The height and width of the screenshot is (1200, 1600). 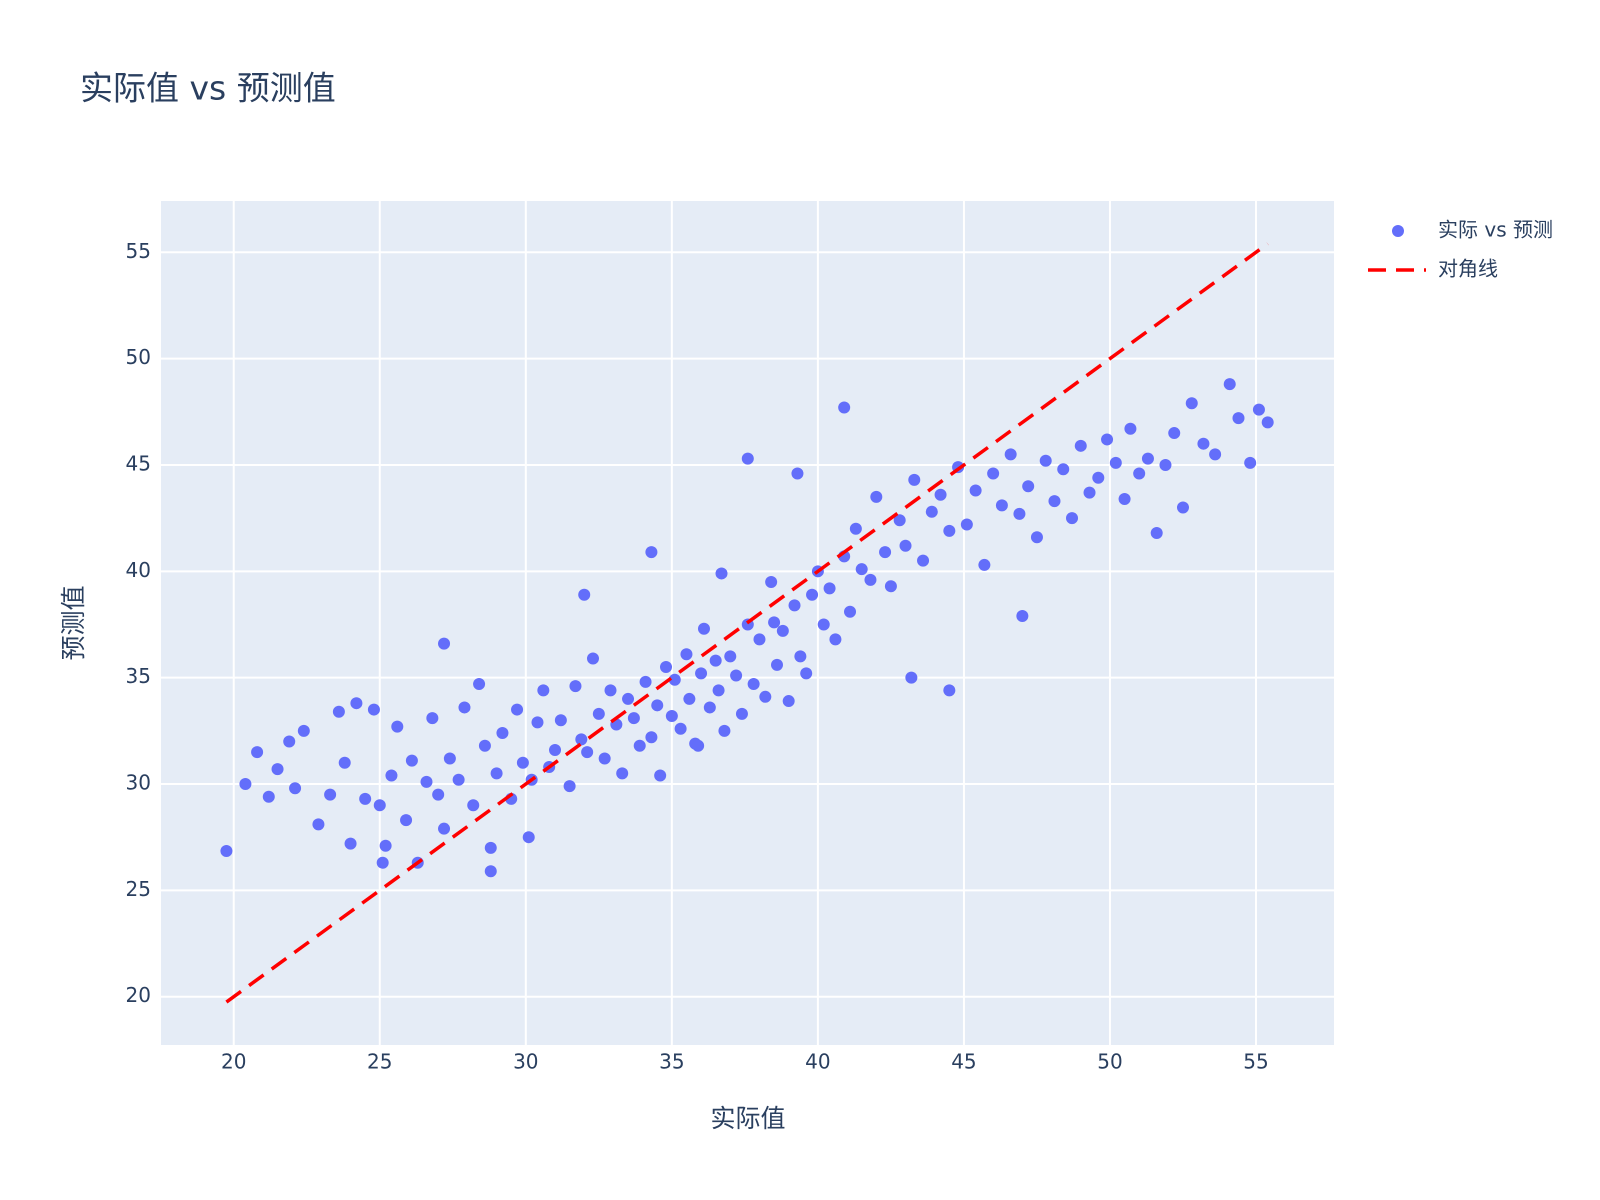 What do you see at coordinates (138, 251) in the screenshot?
I see `y-tick-label: 55` at bounding box center [138, 251].